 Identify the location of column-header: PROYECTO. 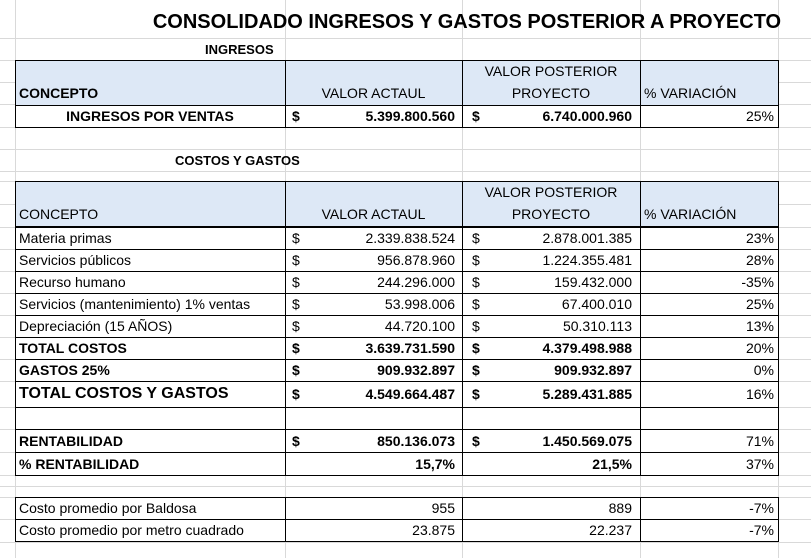
(551, 214).